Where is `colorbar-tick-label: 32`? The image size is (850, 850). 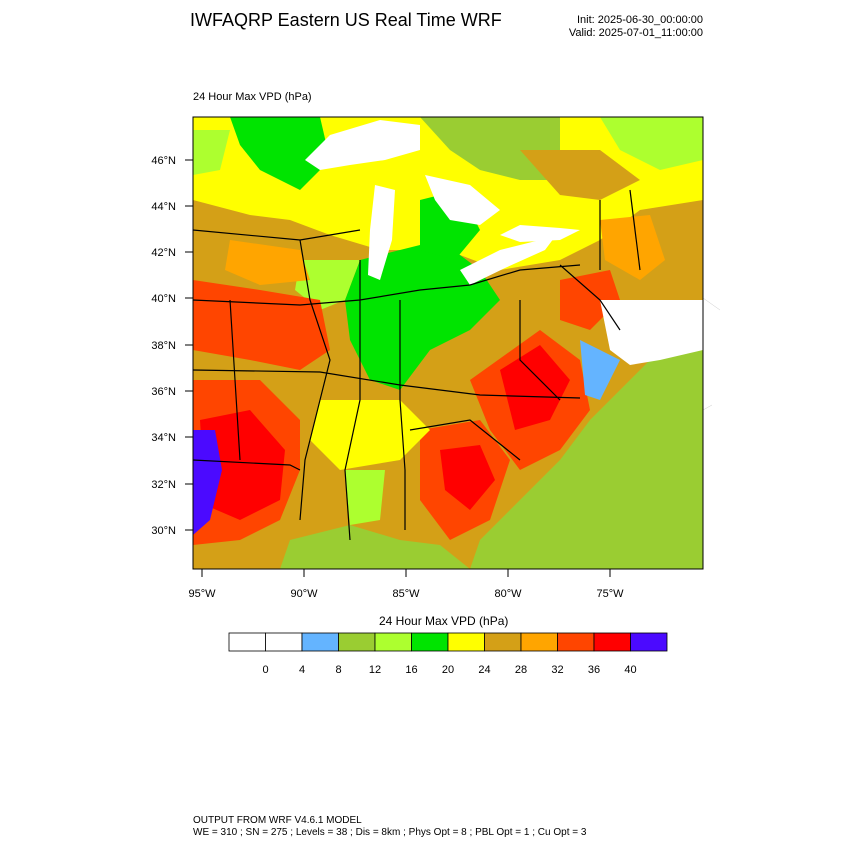 colorbar-tick-label: 32 is located at coordinates (557, 670).